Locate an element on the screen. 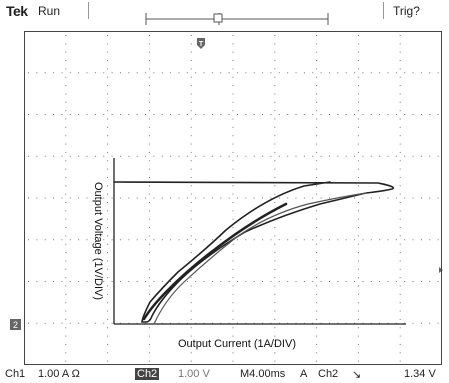  run-state-label: Run is located at coordinates (49, 11).